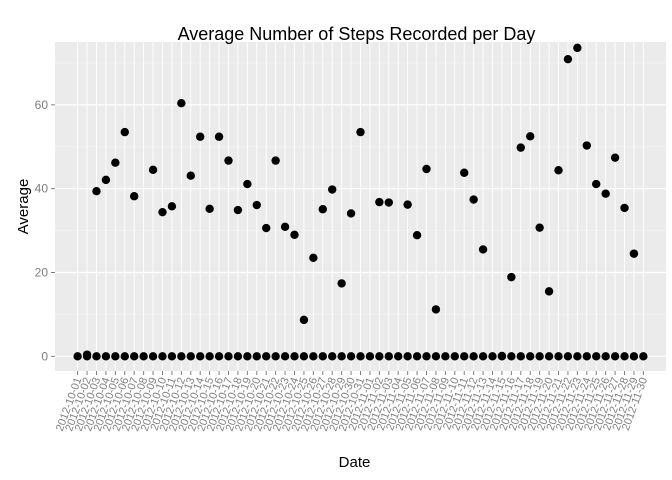 Image resolution: width=672 pixels, height=480 pixels. What do you see at coordinates (357, 34) in the screenshot?
I see `chart-title: Average Number of Steps Recorded per Day` at bounding box center [357, 34].